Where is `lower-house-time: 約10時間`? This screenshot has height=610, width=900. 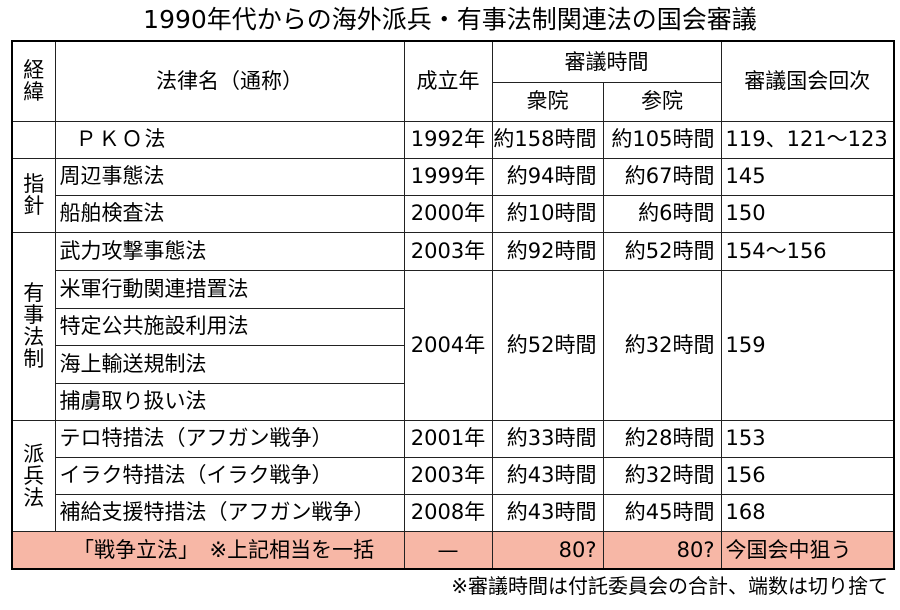 lower-house-time: 約10時間 is located at coordinates (547, 213).